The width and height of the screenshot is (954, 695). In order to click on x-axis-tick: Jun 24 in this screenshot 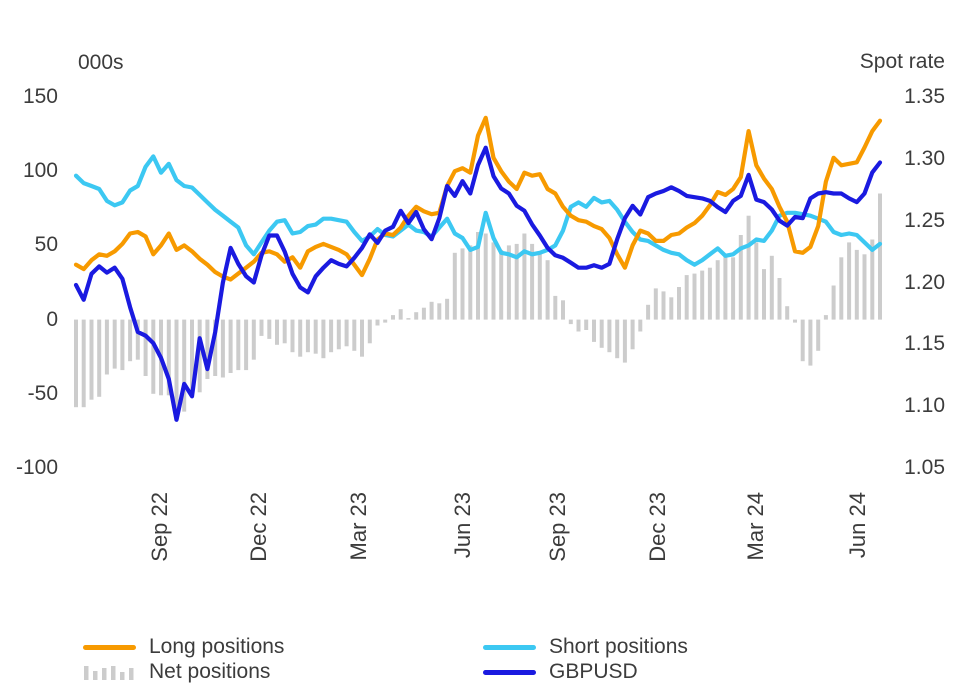, I will do `click(857, 525)`.